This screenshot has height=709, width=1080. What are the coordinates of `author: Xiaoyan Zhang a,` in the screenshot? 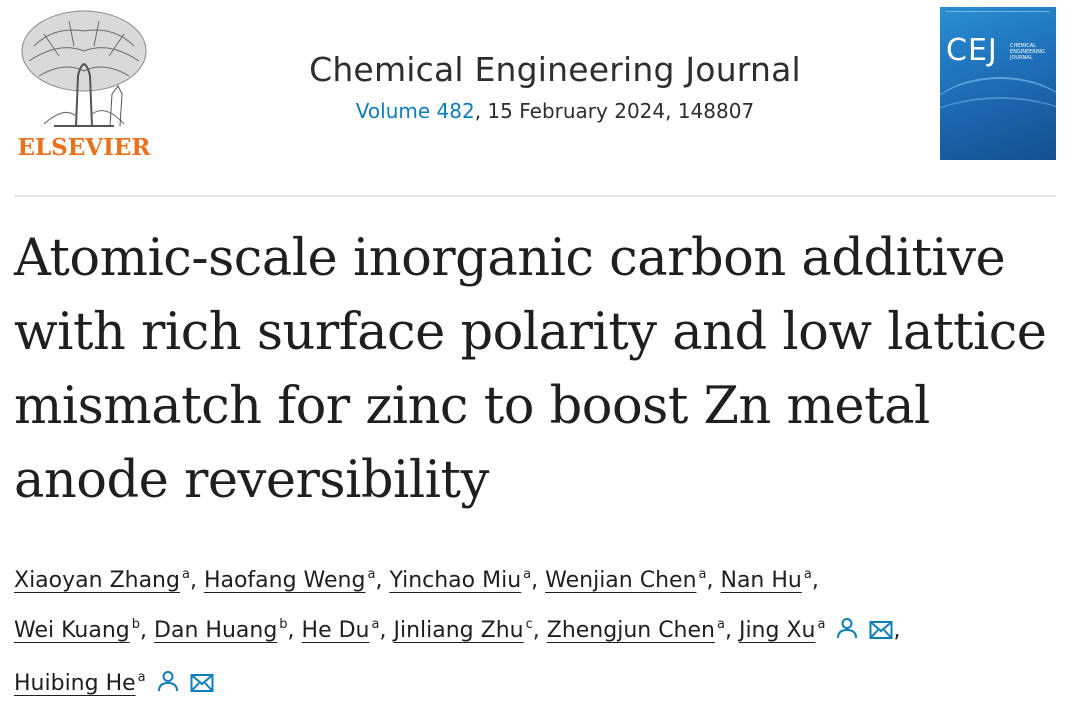 It's located at (105, 580).